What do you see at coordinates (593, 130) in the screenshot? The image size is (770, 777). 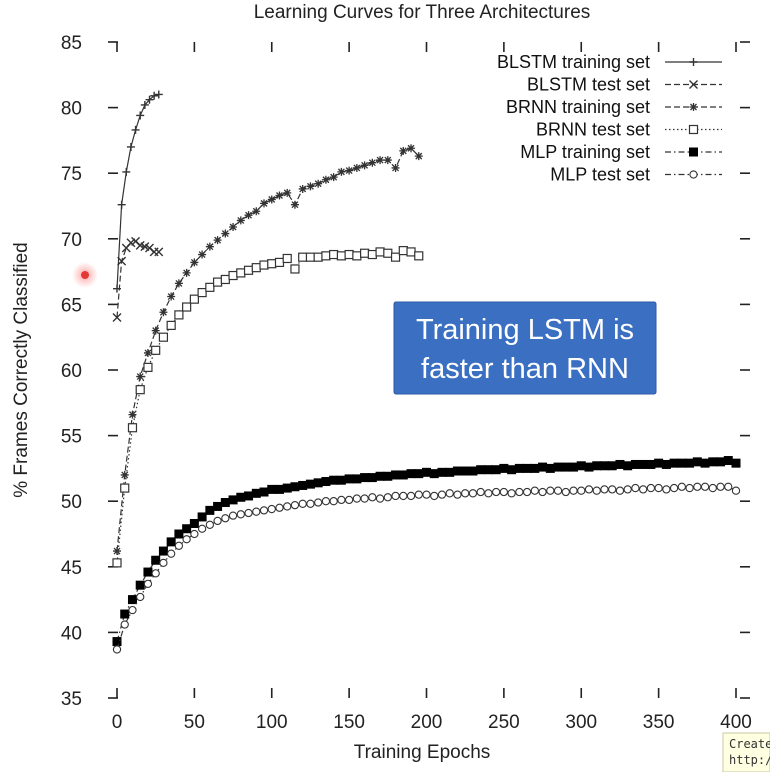 I see `legend-label-3: BRNN test set` at bounding box center [593, 130].